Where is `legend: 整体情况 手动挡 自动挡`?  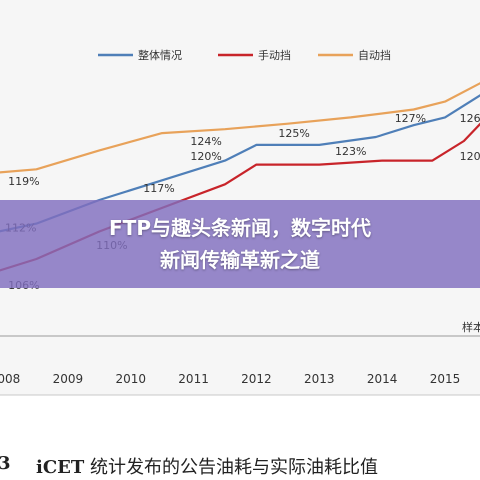 legend: 整体情况 手动挡 自动挡 is located at coordinates (244, 55).